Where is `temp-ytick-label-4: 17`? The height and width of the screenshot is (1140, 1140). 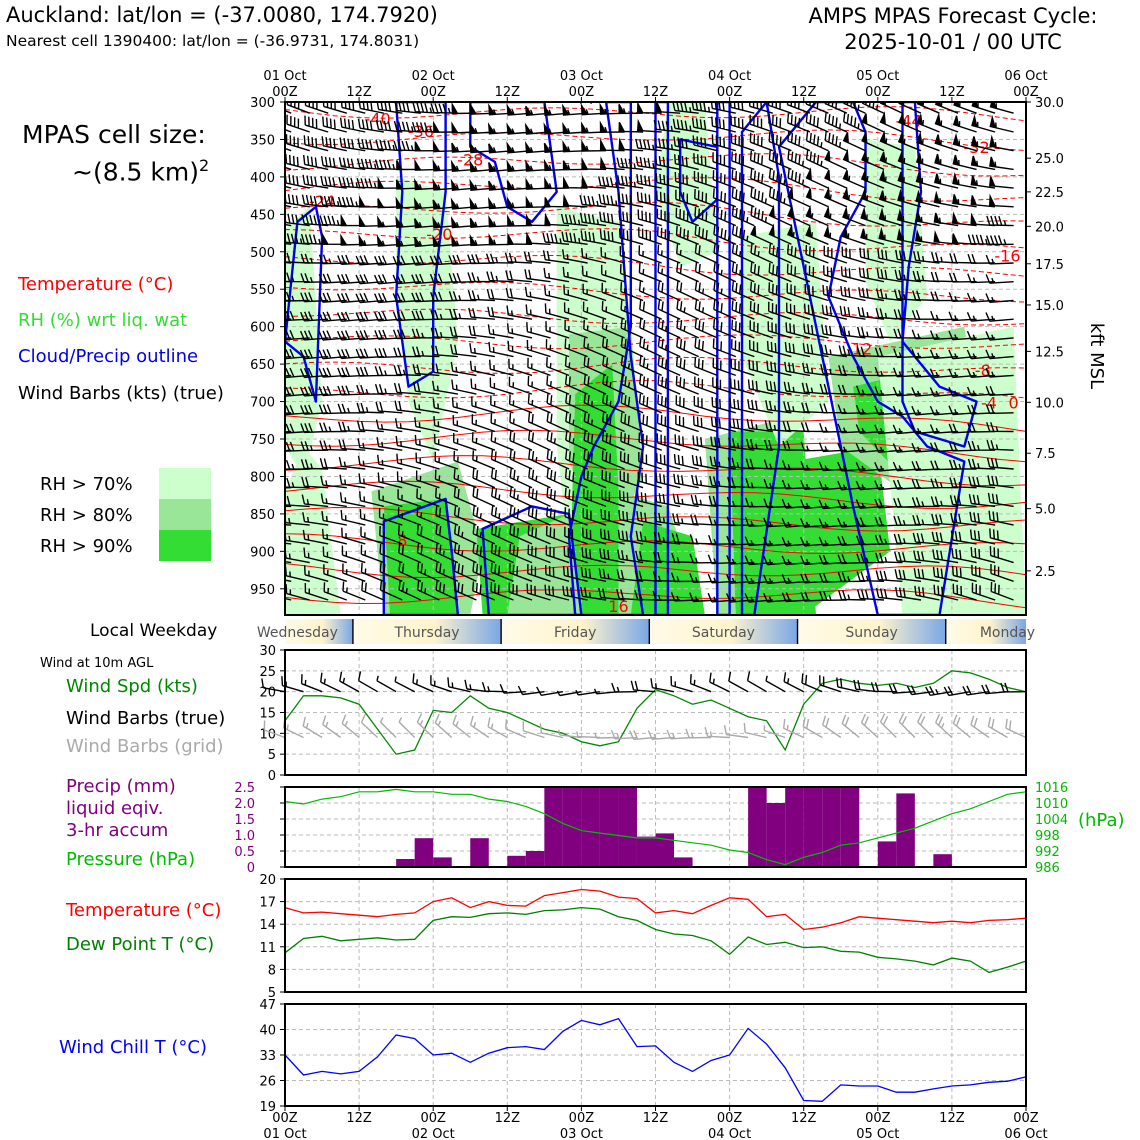 temp-ytick-label-4: 17 is located at coordinates (267, 903).